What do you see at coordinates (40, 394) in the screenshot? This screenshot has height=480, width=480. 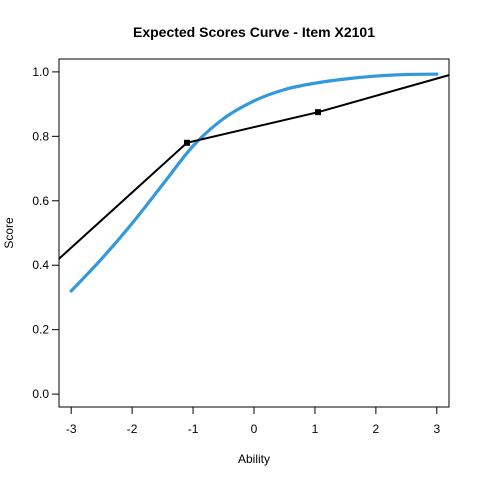 I see `y-tick-label: 0.0` at bounding box center [40, 394].